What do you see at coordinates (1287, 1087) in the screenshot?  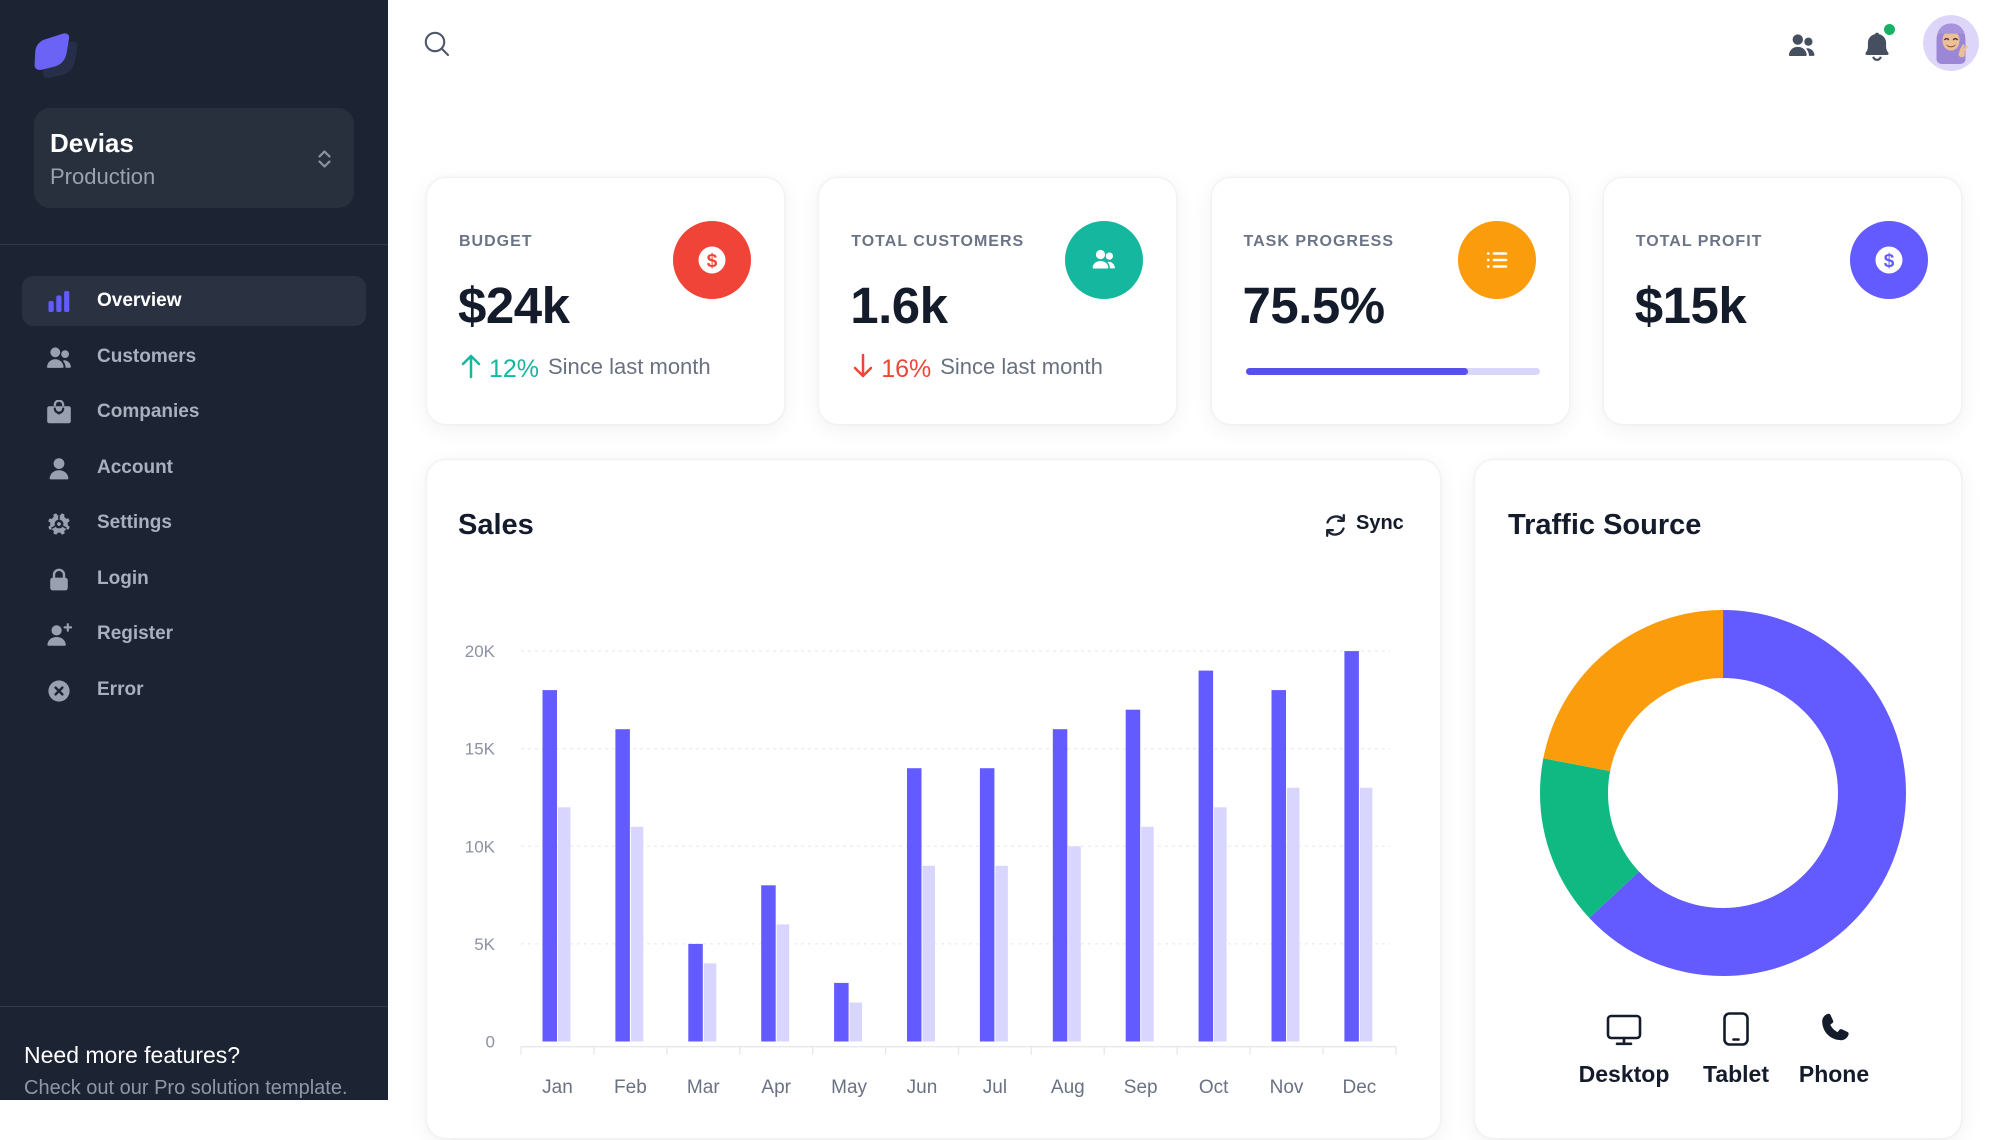 I see `svg-text: Nov` at bounding box center [1287, 1087].